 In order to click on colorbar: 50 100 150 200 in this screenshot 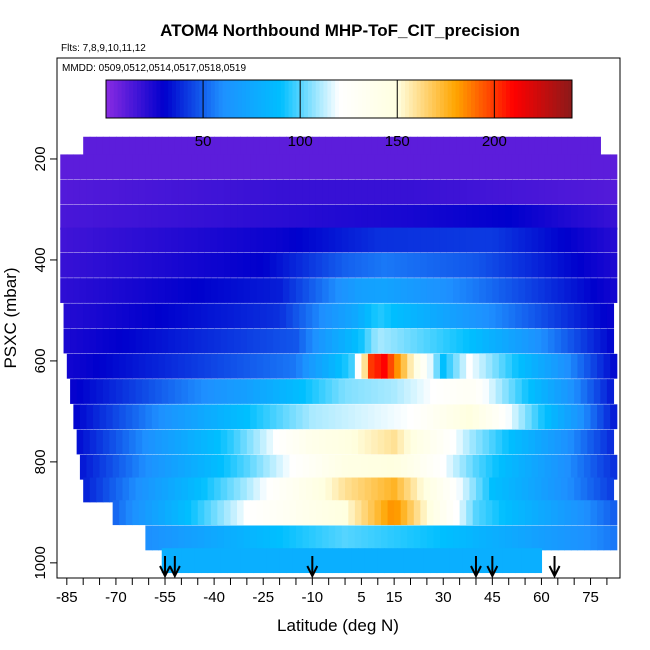, I will do `click(339, 114)`.